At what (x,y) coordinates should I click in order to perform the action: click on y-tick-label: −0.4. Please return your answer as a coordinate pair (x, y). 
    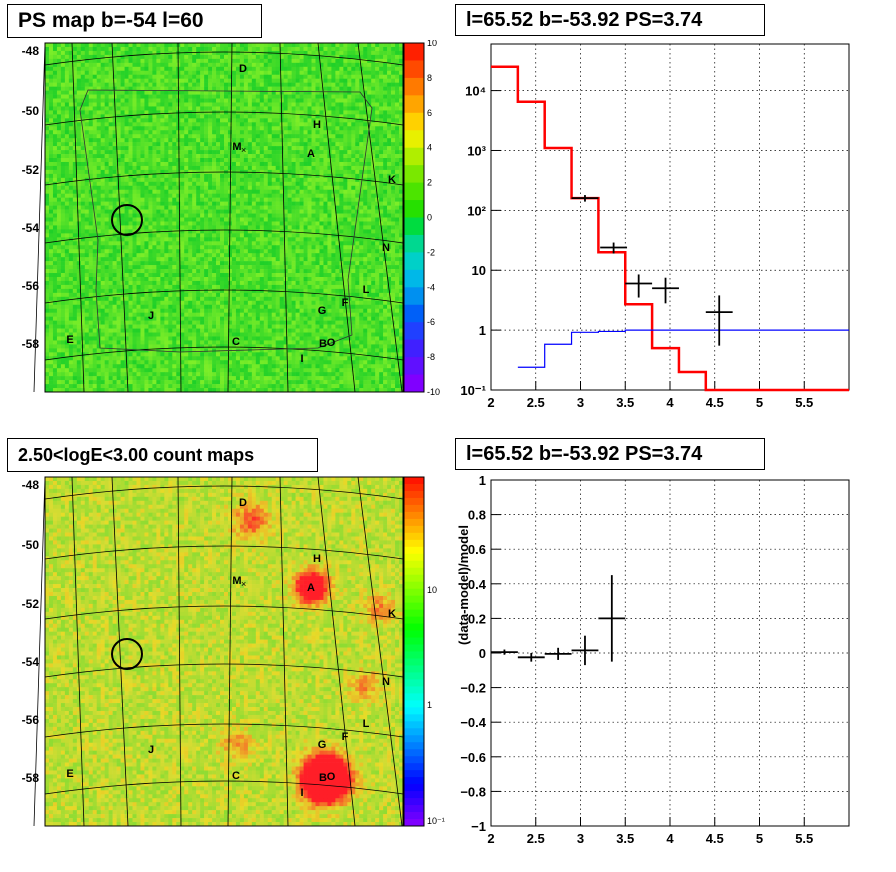
    Looking at the image, I should click on (473, 722).